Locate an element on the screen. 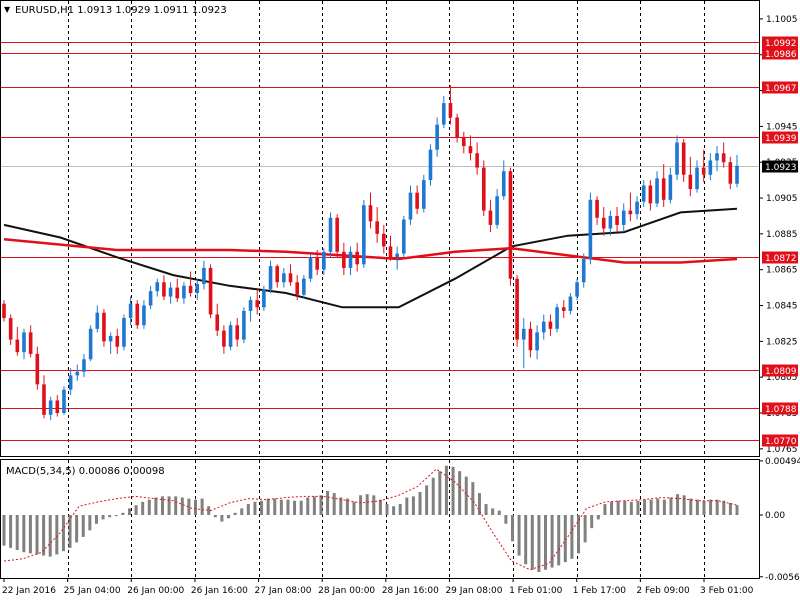 Image resolution: width=800 pixels, height=600 pixels. price-tick-label: 1.0825 is located at coordinates (782, 342).